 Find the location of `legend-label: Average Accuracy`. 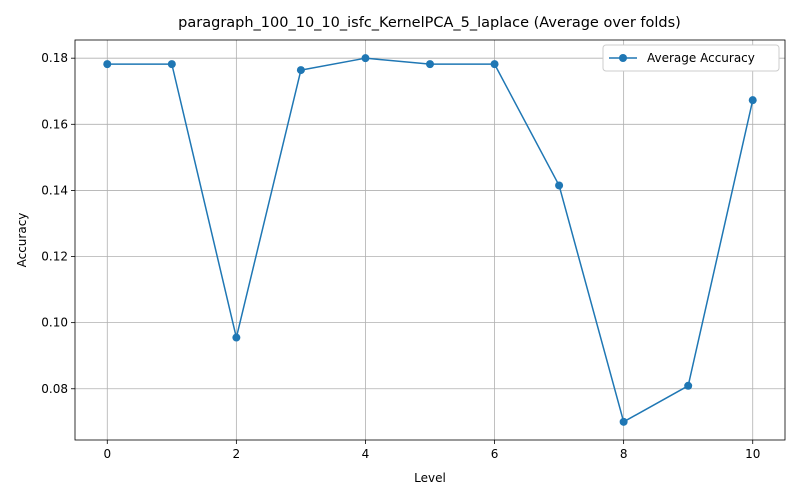

legend-label: Average Accuracy is located at coordinates (701, 58).